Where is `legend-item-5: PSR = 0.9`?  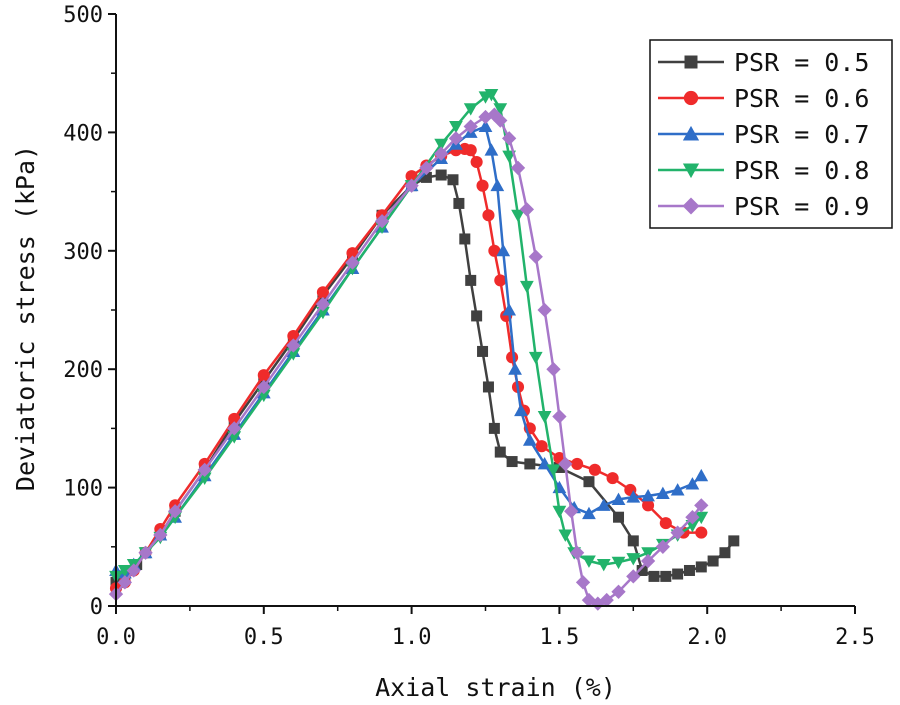
legend-item-5: PSR = 0.9 is located at coordinates (763, 206).